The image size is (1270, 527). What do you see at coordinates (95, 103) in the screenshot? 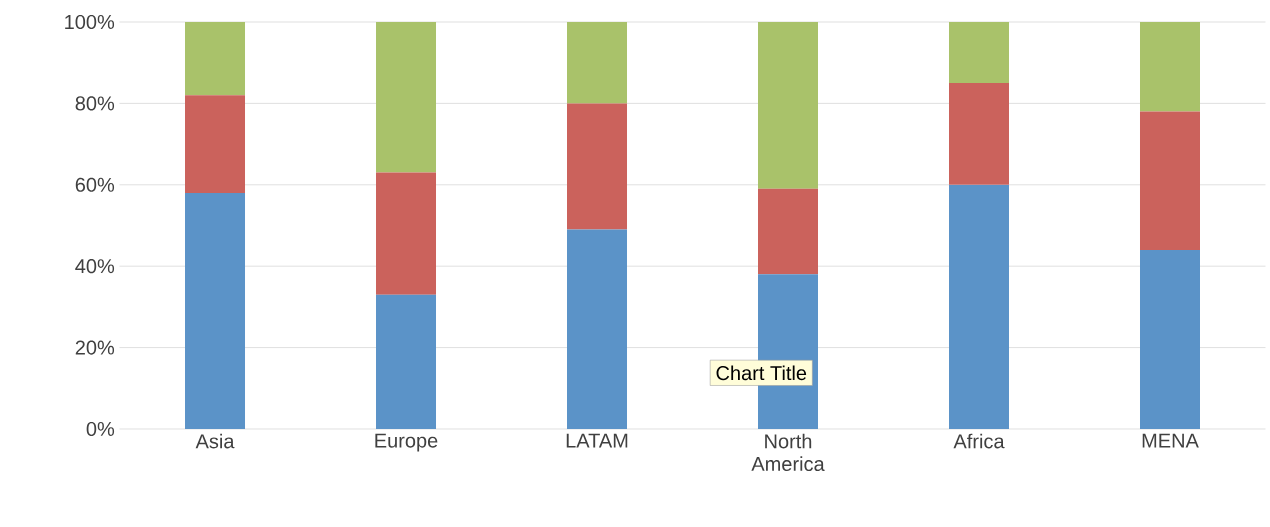
I see `y-tick-label: 80%` at bounding box center [95, 103].